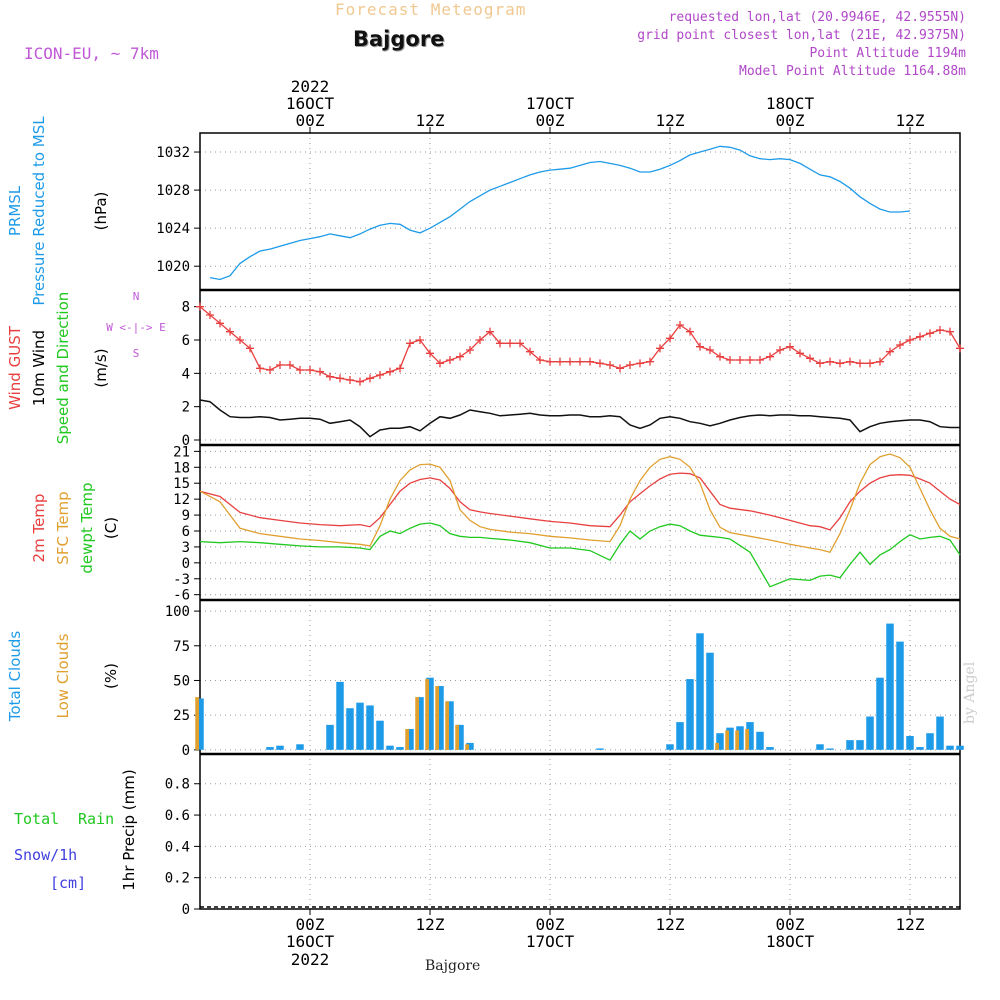 The width and height of the screenshot is (1000, 1000). I want to click on temp-dewpt-label: dewpt Temp, so click(87, 527).